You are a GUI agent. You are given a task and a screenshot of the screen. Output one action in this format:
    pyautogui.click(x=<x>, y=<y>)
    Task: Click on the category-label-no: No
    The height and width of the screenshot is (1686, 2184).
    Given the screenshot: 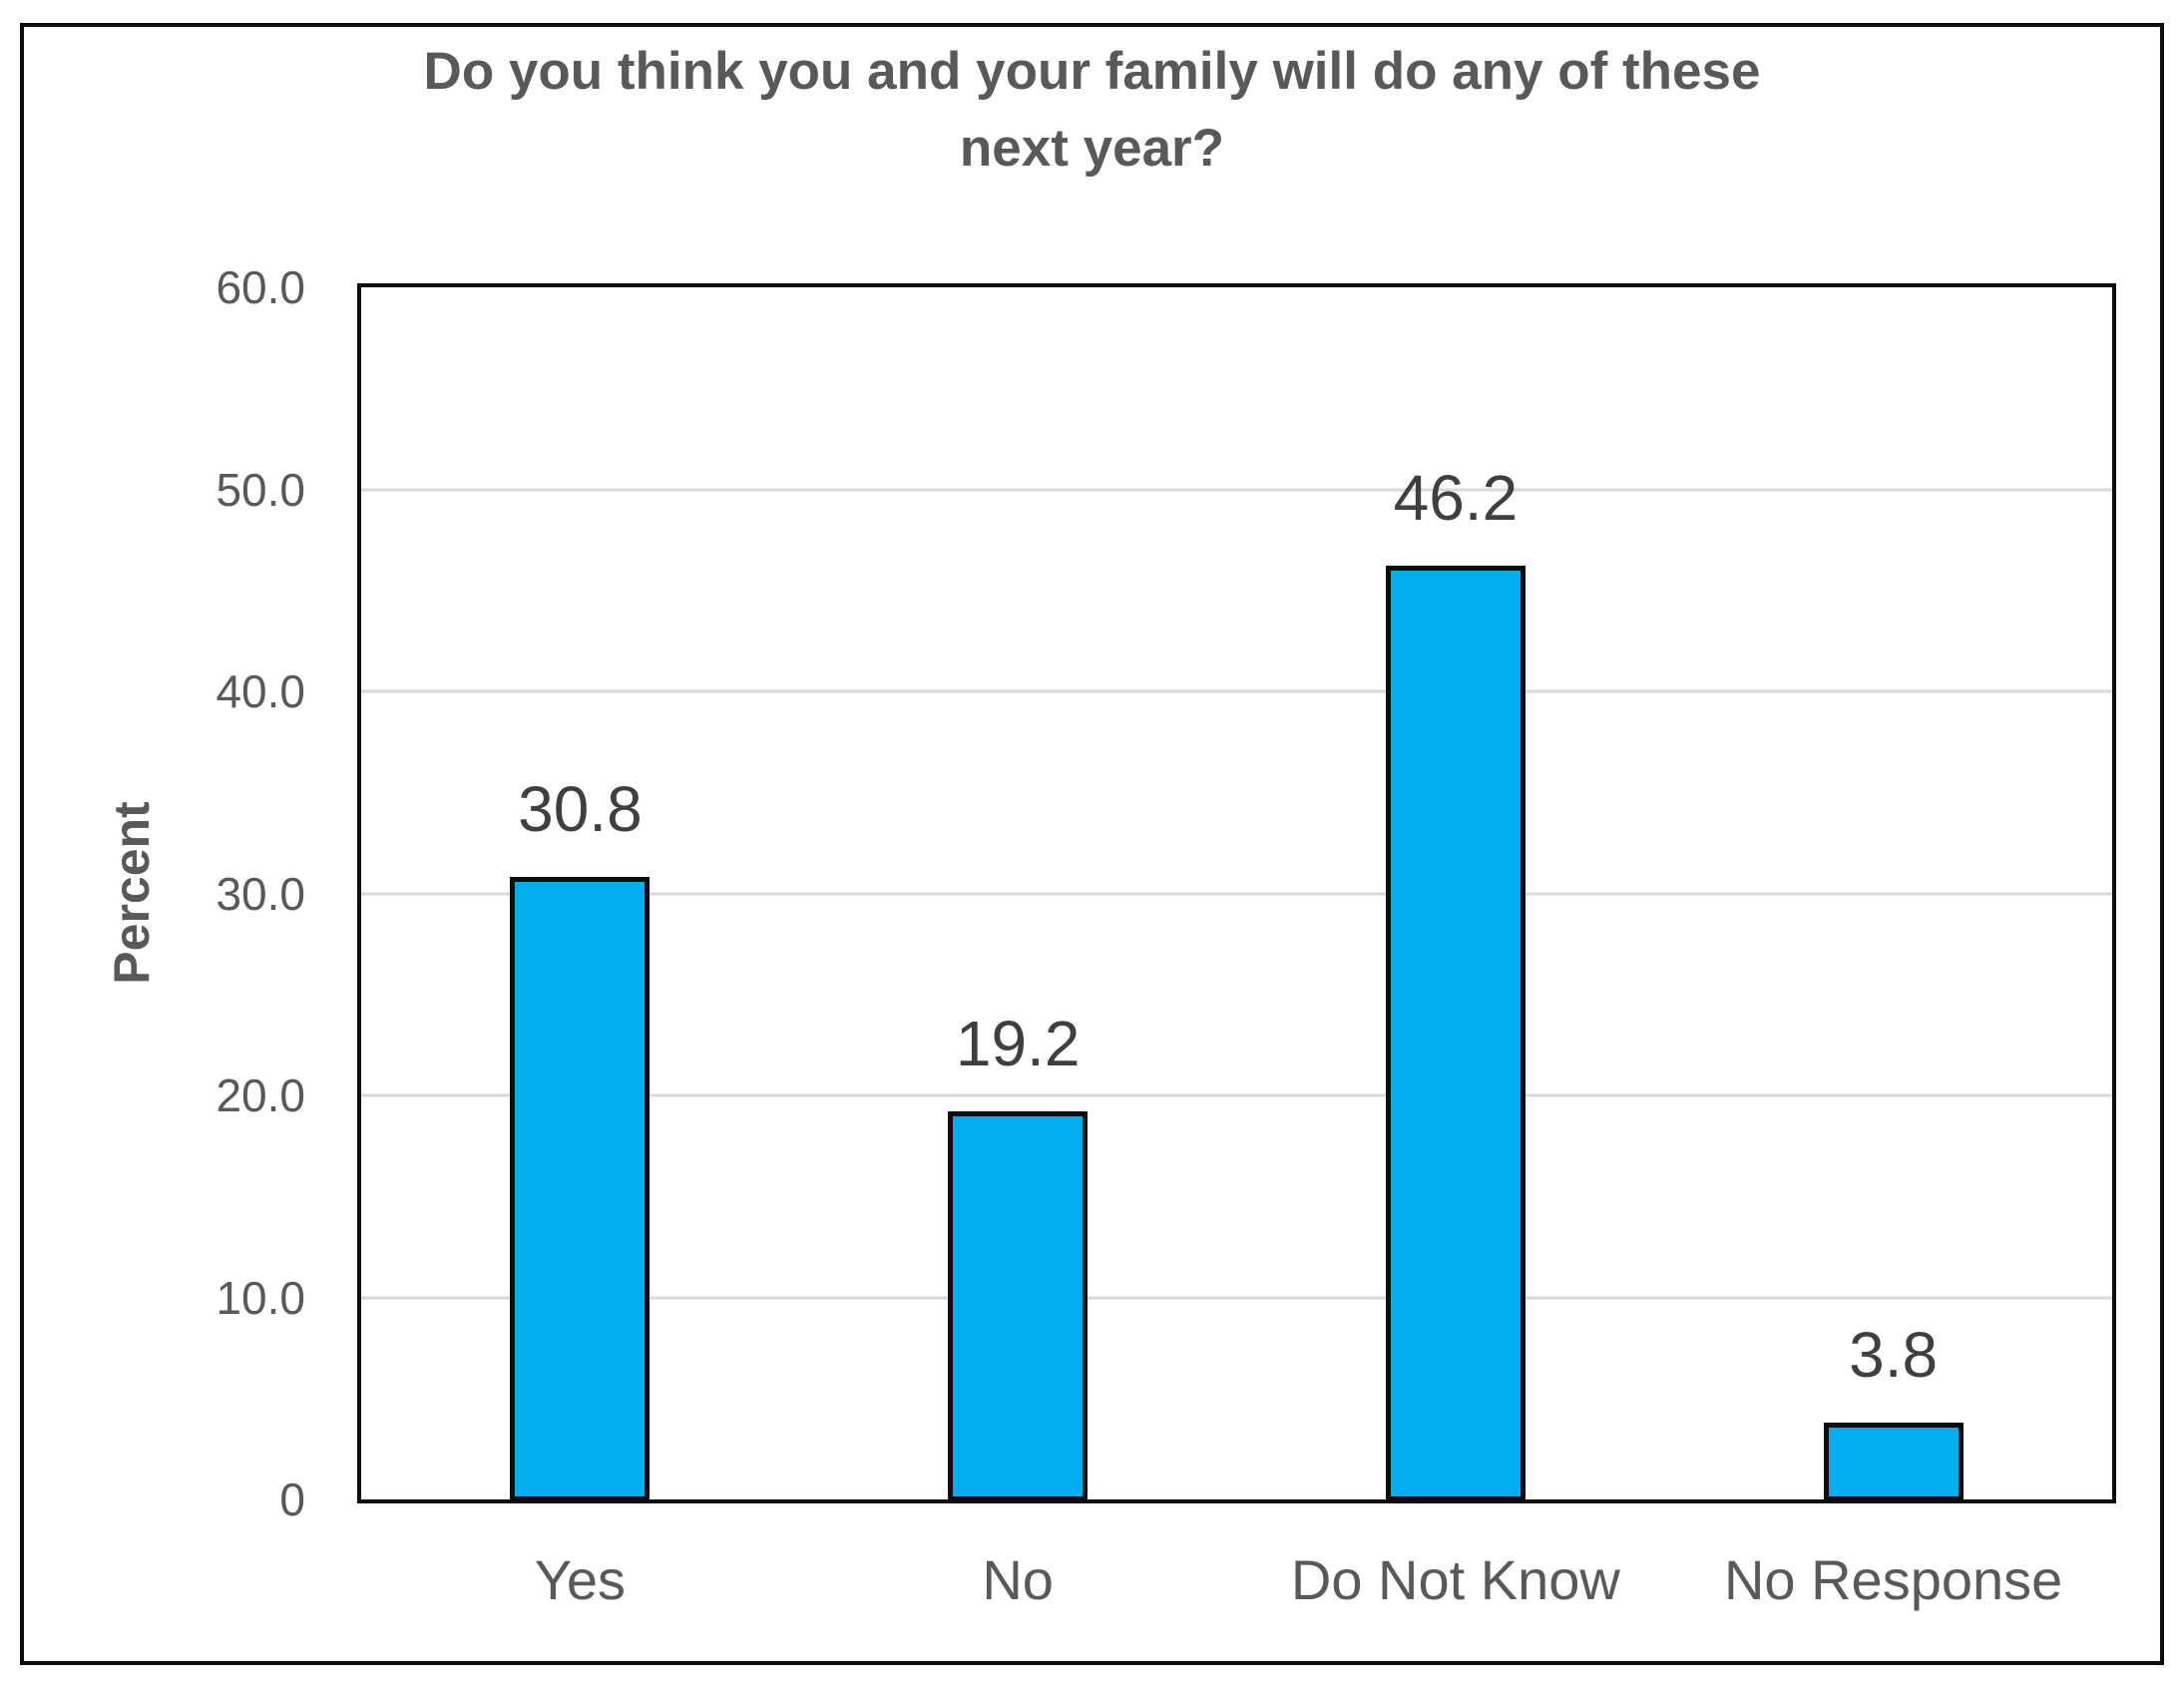 What is the action you would take?
    pyautogui.click(x=1018, y=1579)
    